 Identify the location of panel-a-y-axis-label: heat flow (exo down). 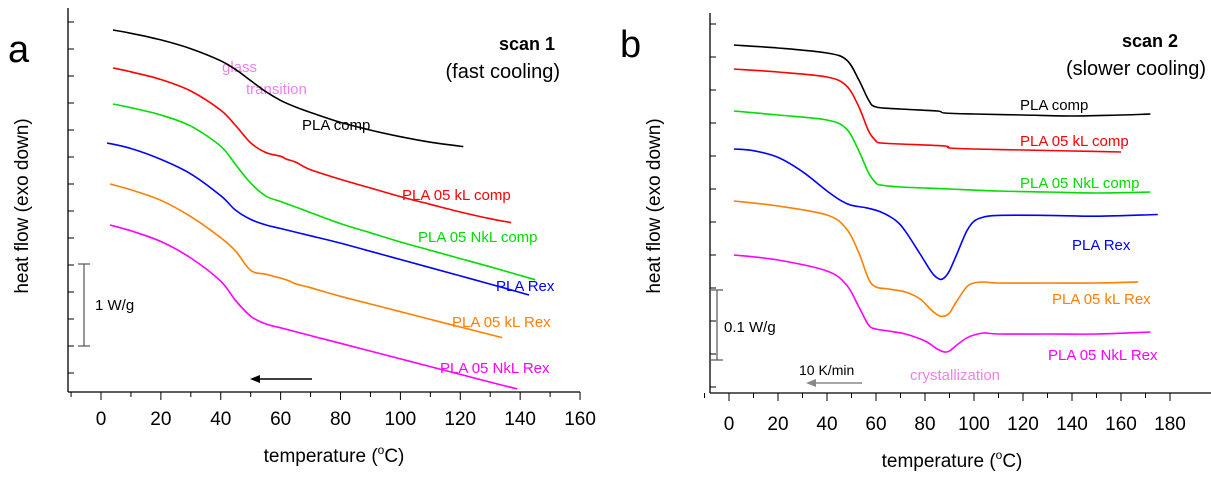
(22, 205).